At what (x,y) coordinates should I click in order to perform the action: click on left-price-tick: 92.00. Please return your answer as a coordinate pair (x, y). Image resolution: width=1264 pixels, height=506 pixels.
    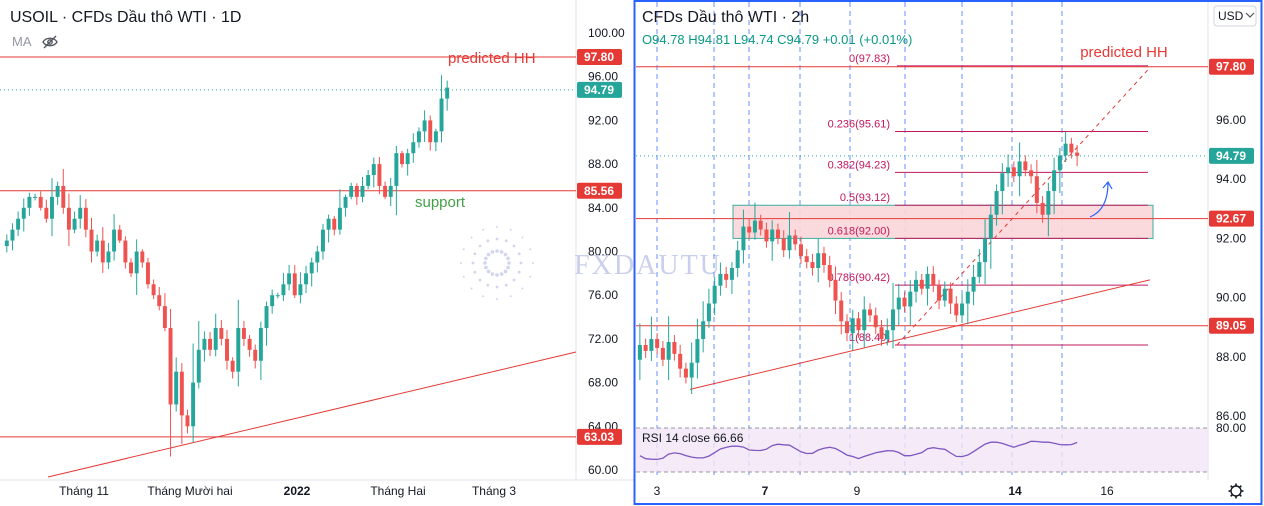
    Looking at the image, I should click on (603, 120).